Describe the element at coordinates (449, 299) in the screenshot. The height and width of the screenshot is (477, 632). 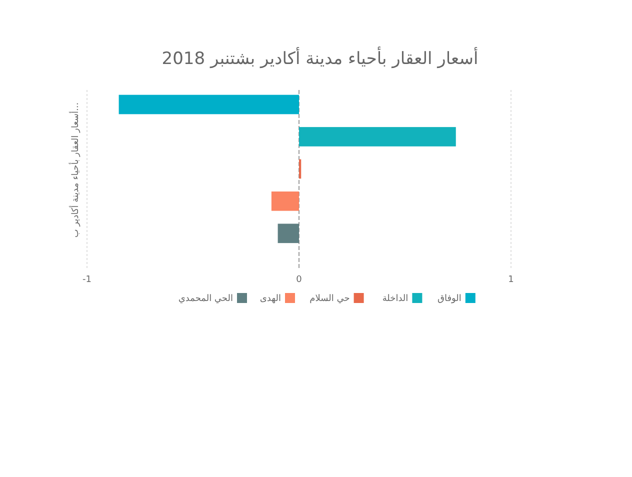
I see `legend-label: الوفاق` at that location.